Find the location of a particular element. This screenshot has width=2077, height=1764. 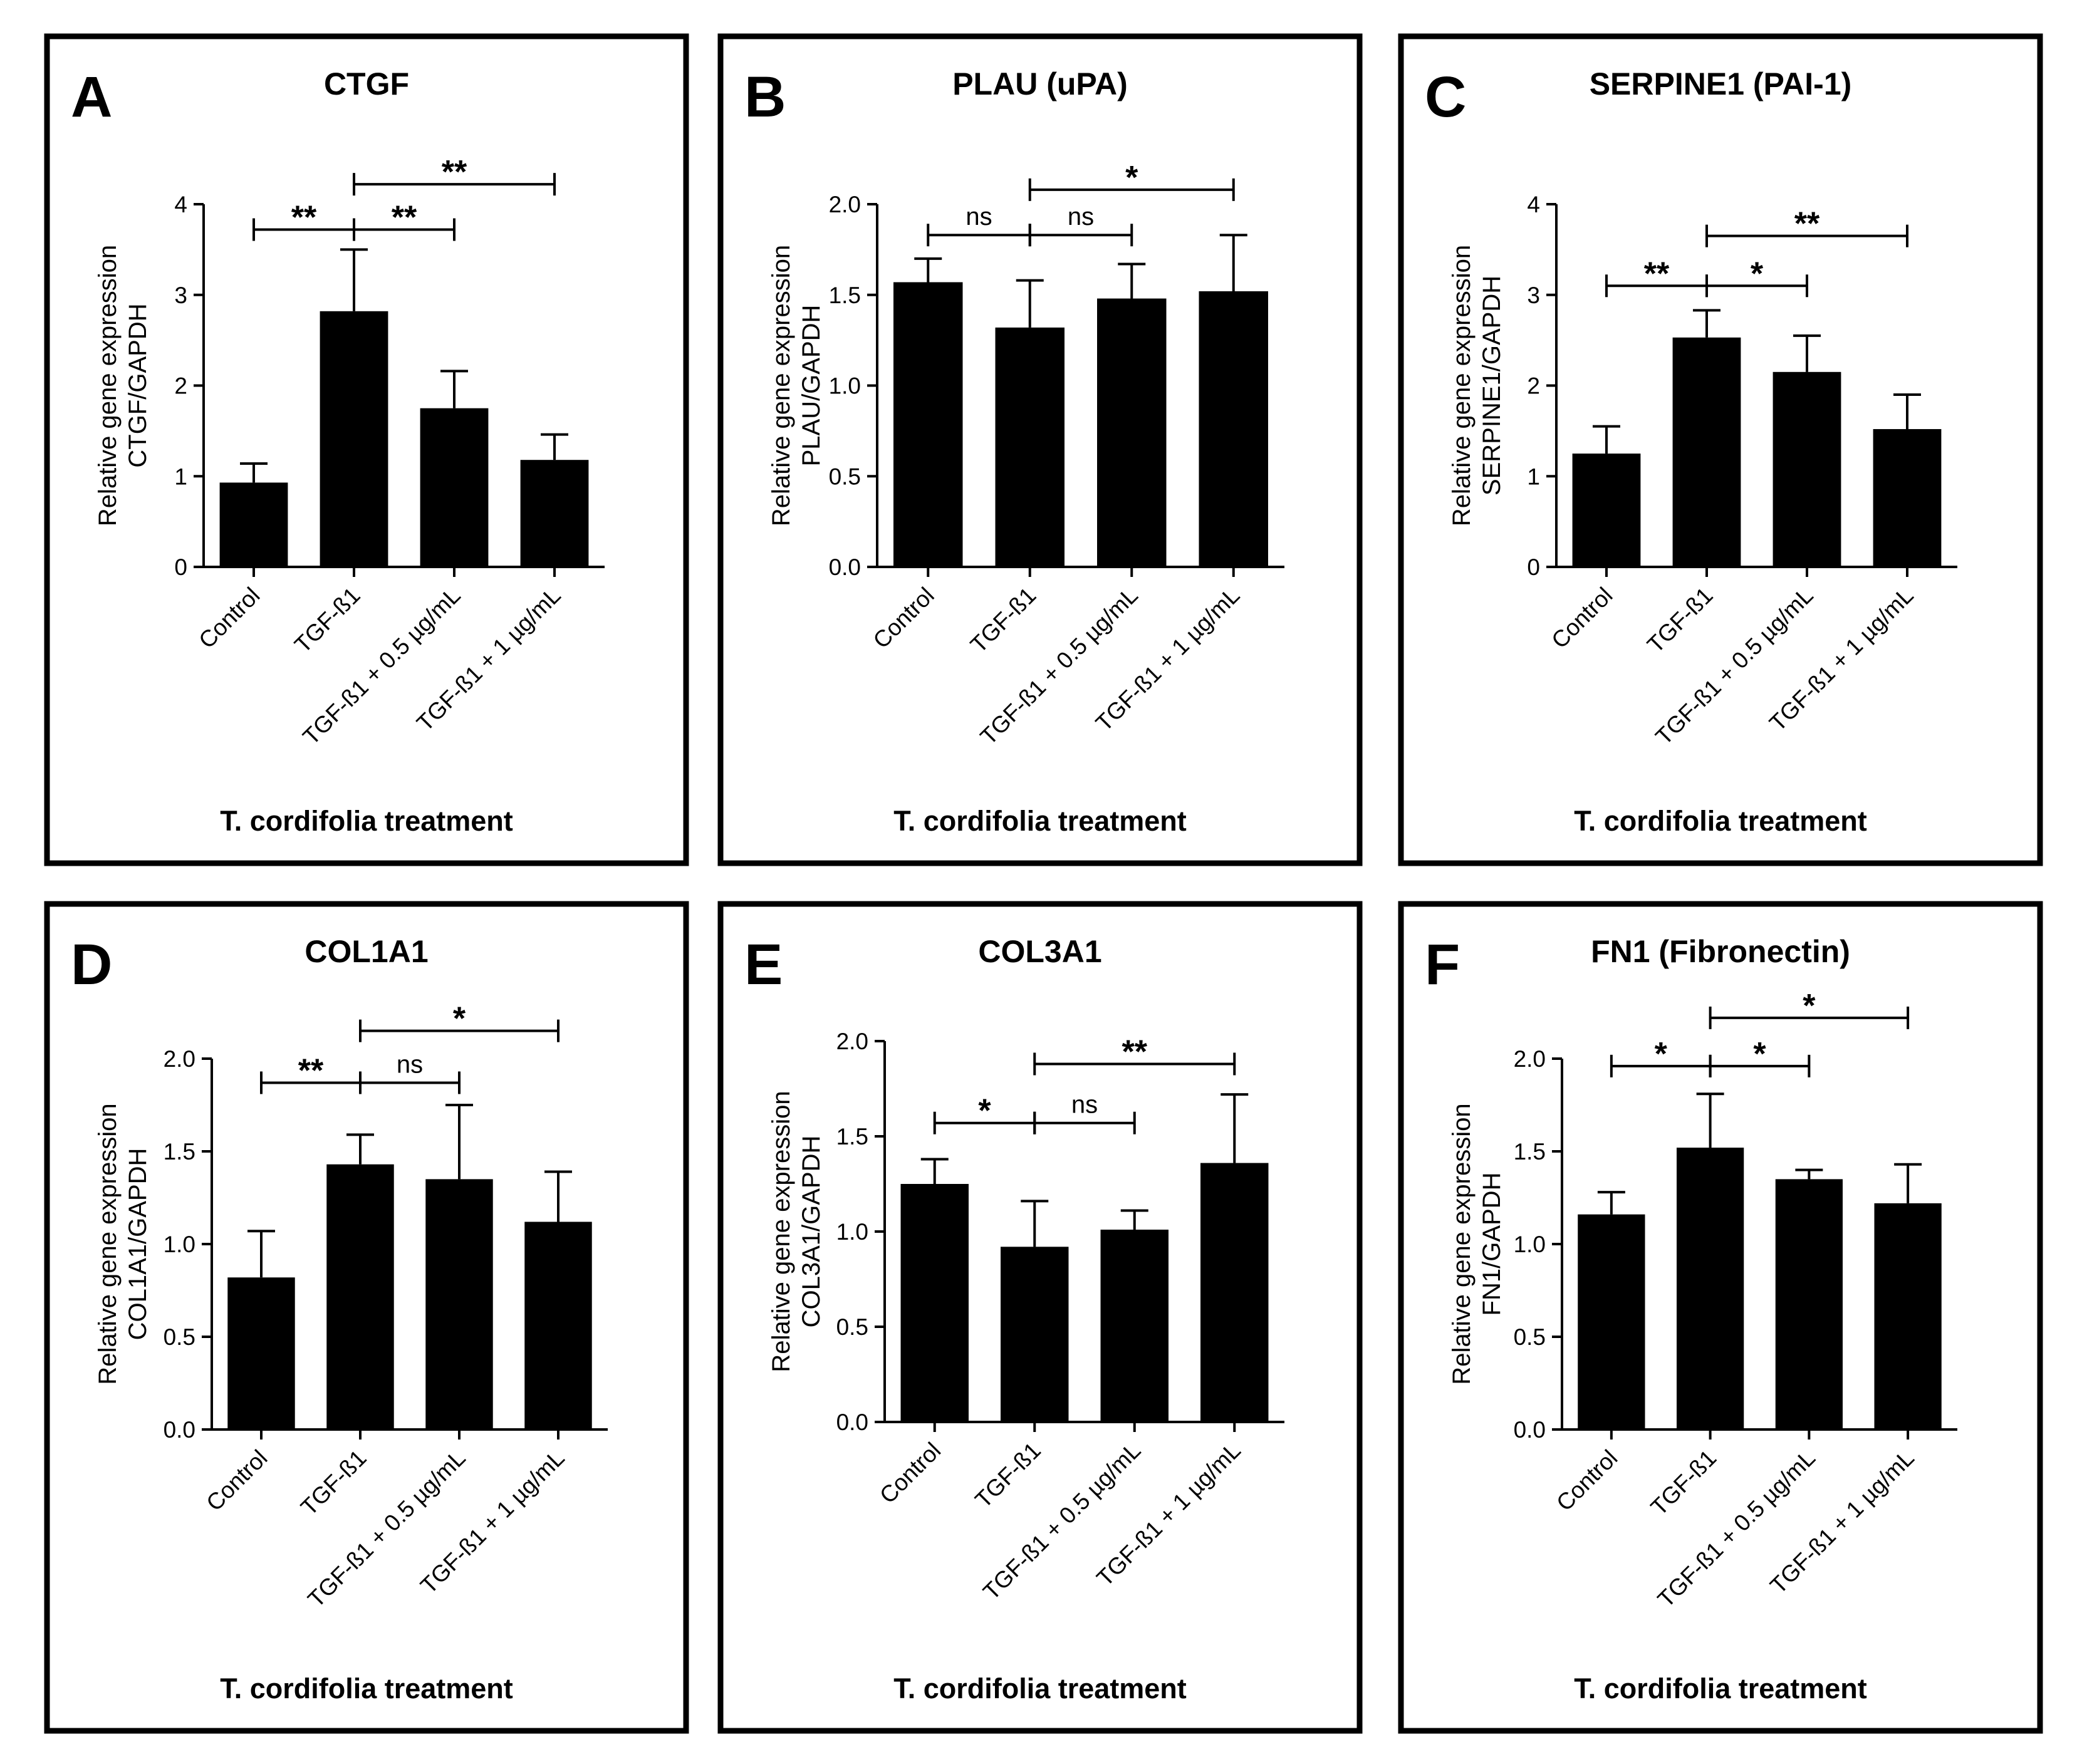

panel-letter: B is located at coordinates (765, 97).